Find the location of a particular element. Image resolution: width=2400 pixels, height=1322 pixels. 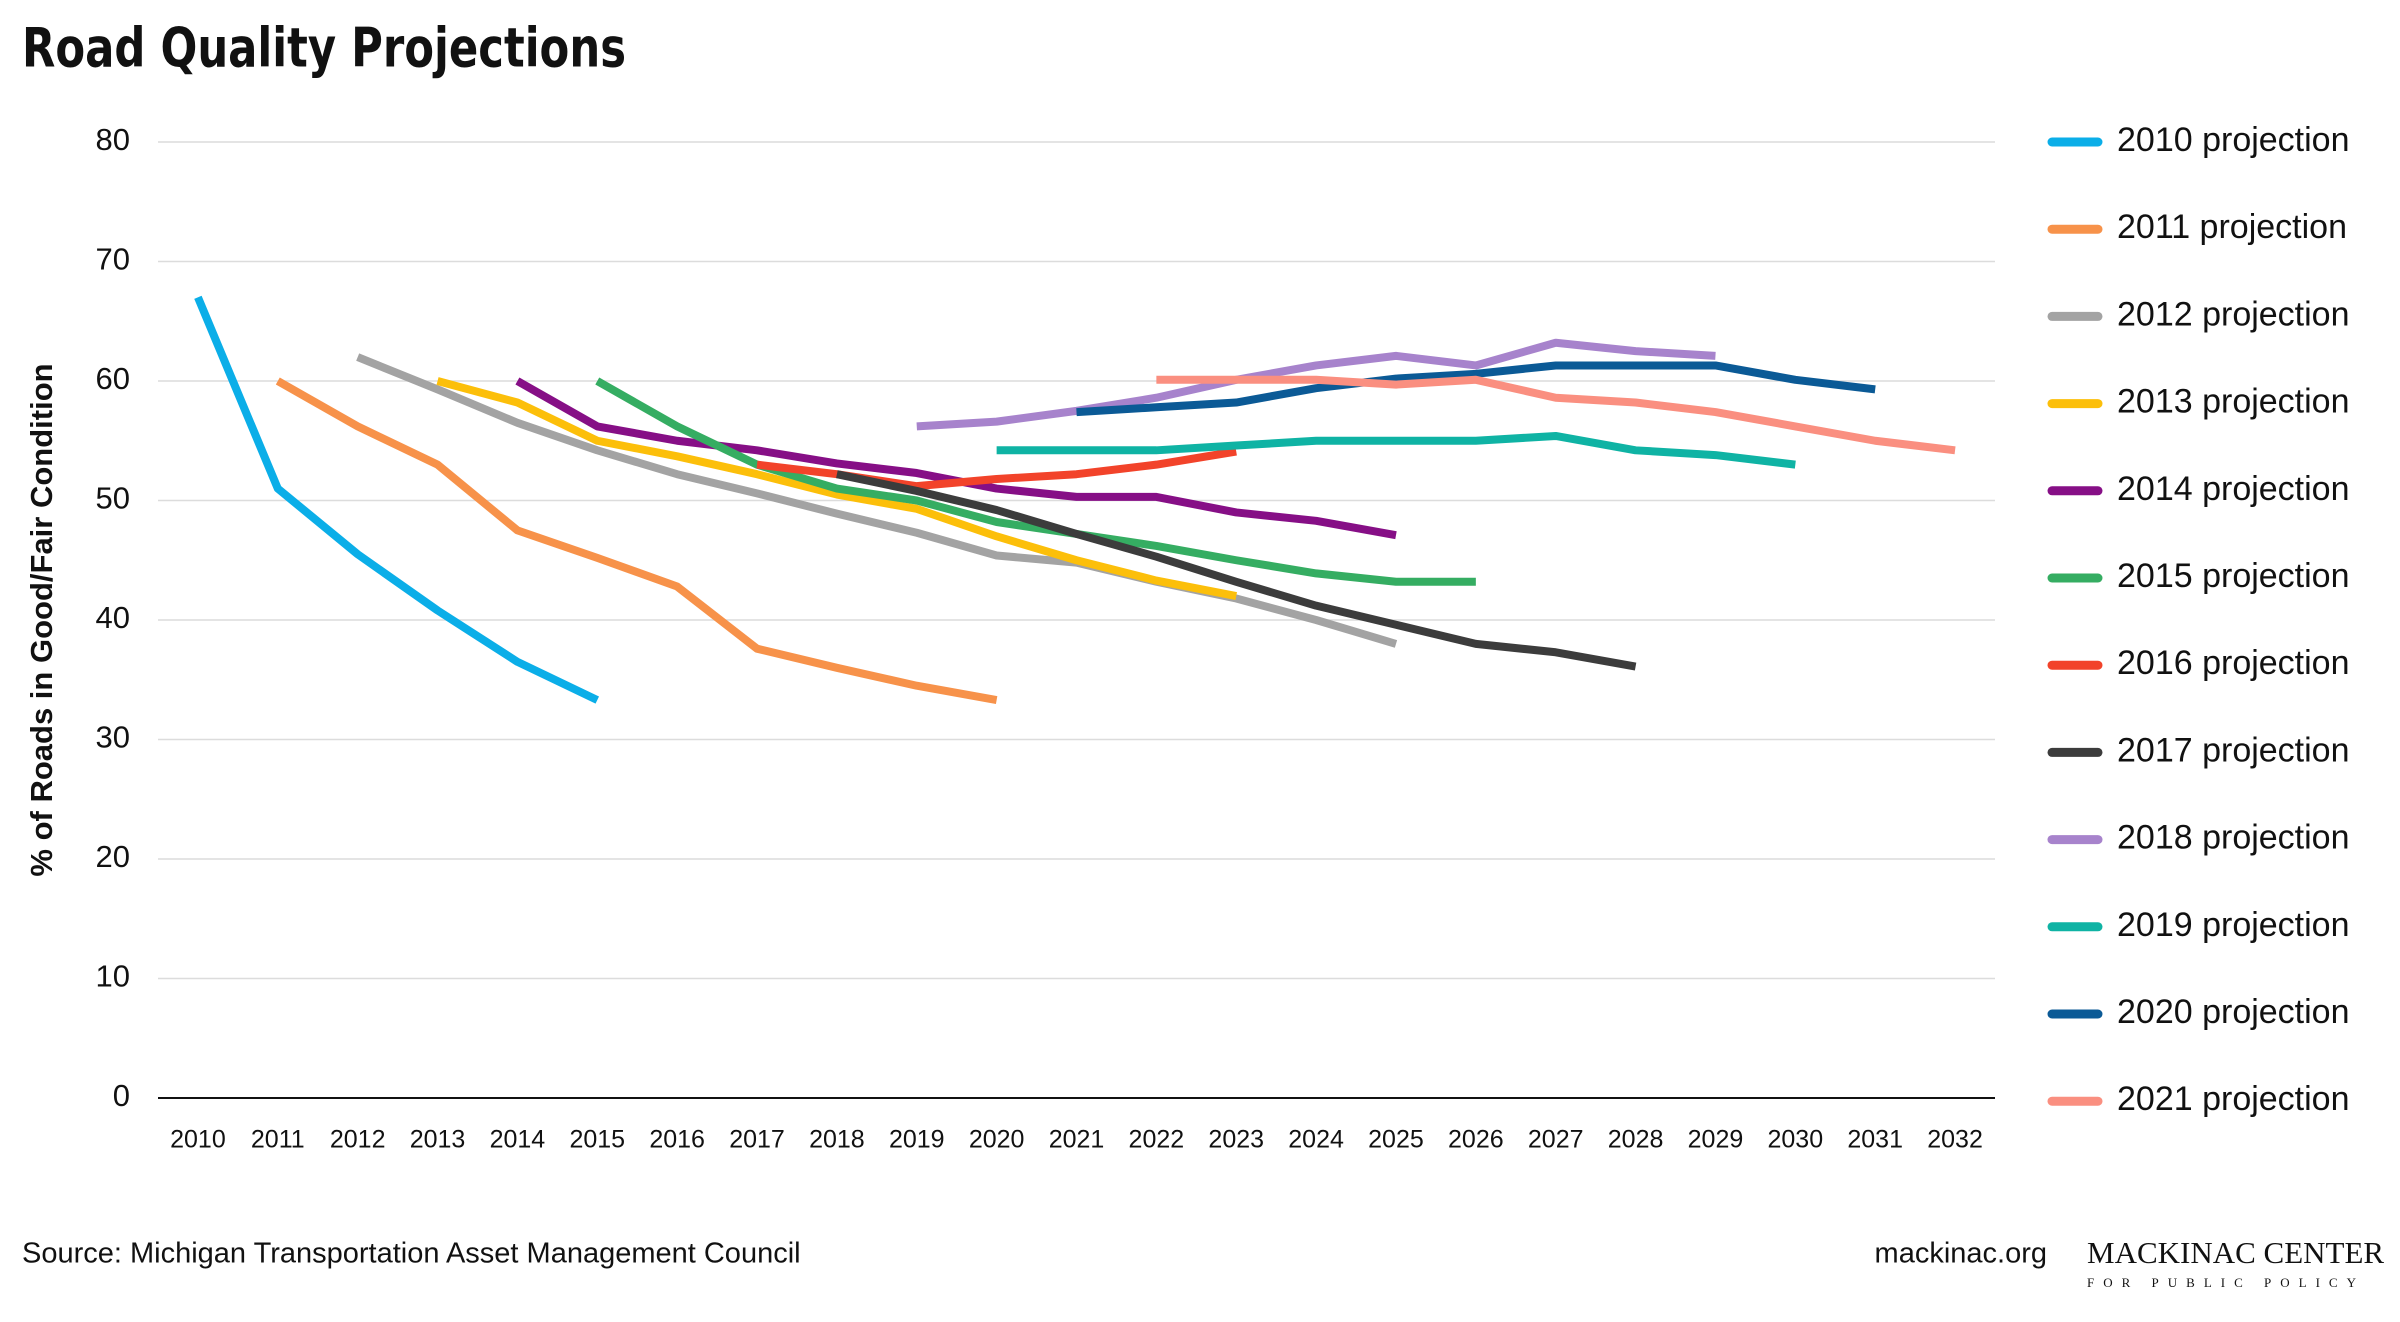

legend-label: 2016 projection is located at coordinates (2233, 663).